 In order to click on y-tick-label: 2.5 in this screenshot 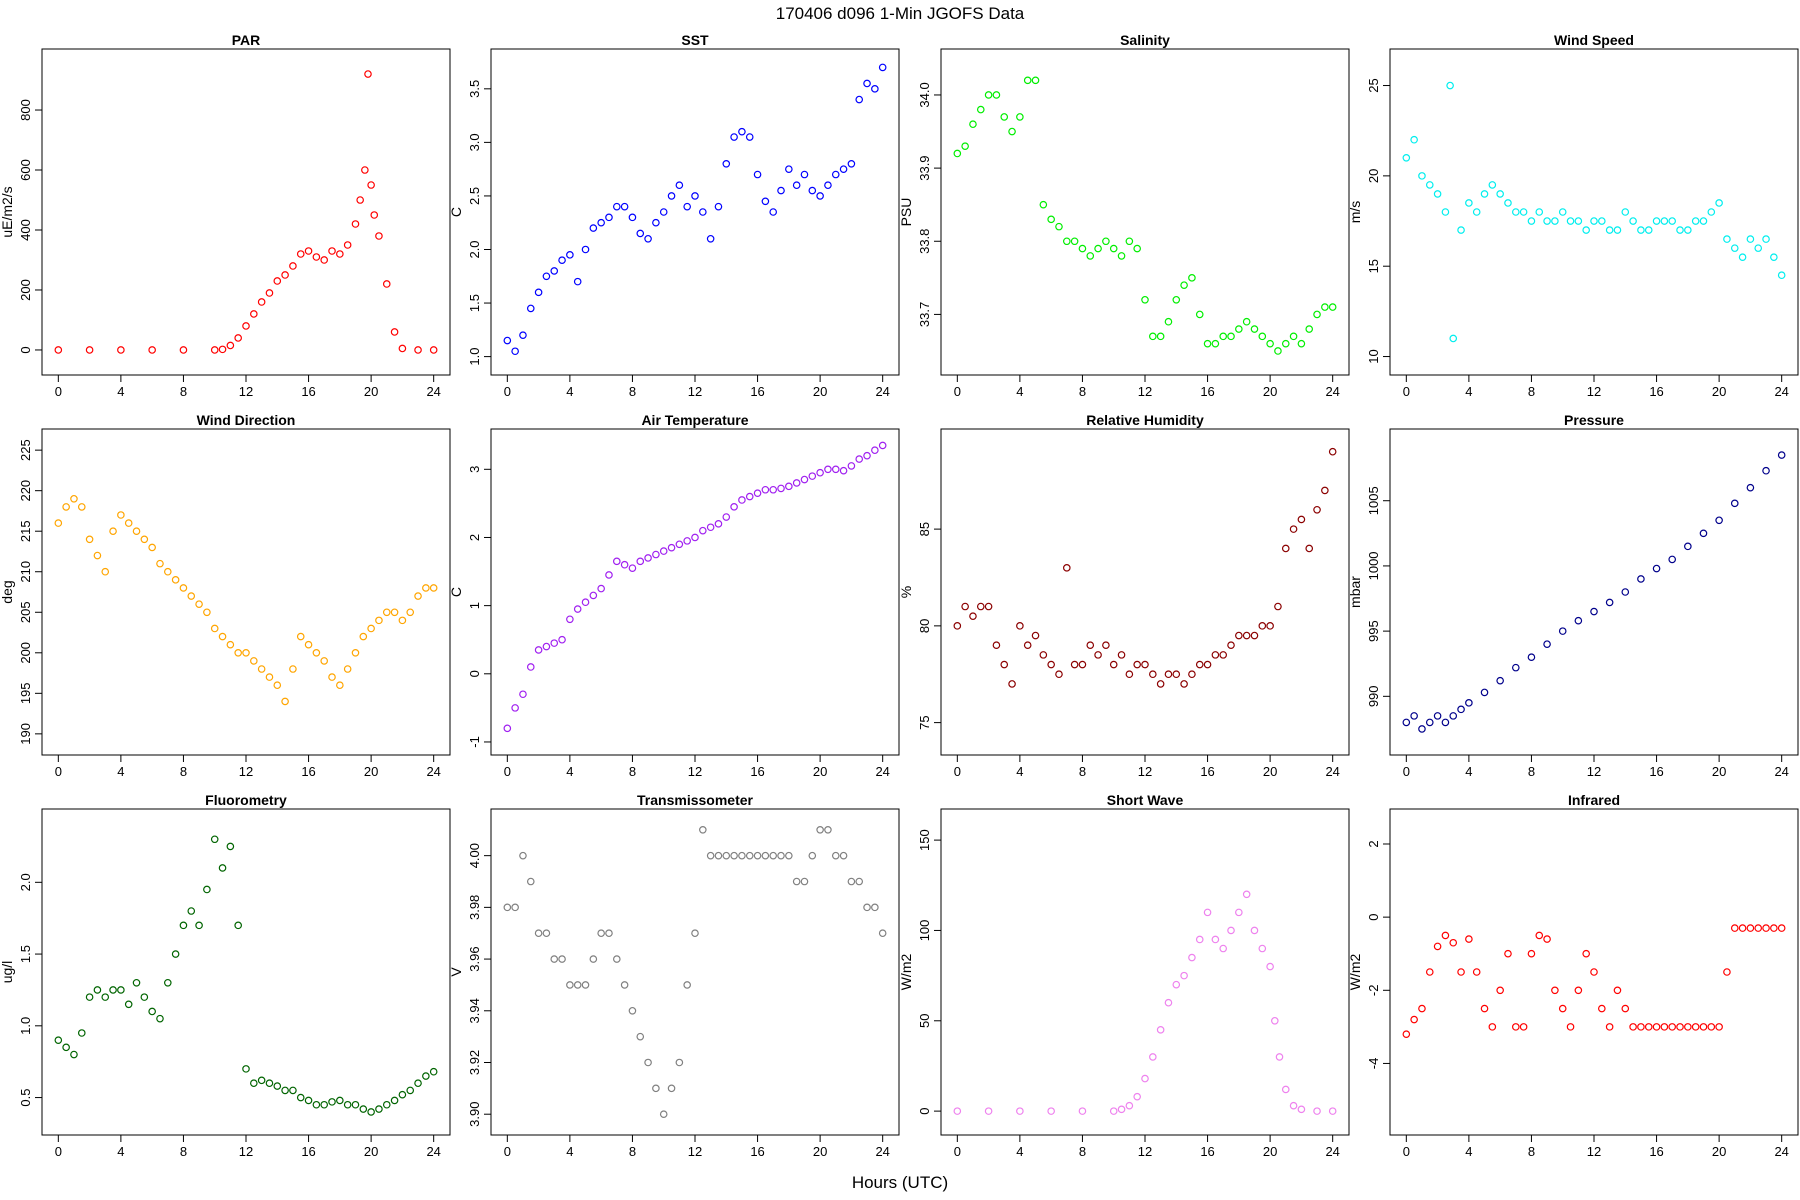, I will do `click(474, 196)`.